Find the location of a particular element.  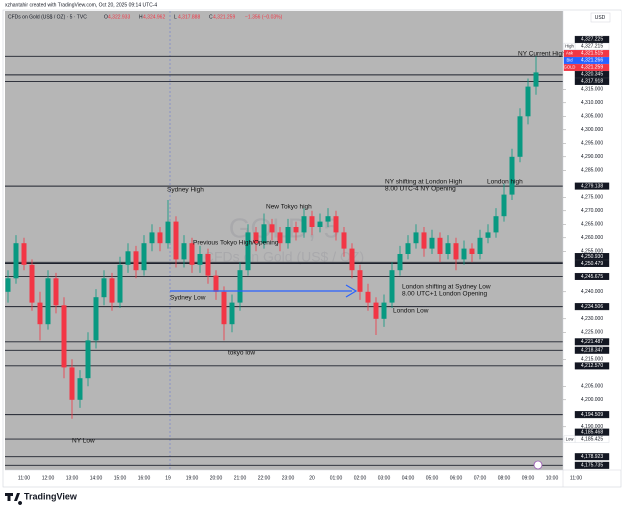

x-tick-label: 09:00 is located at coordinates (528, 478).